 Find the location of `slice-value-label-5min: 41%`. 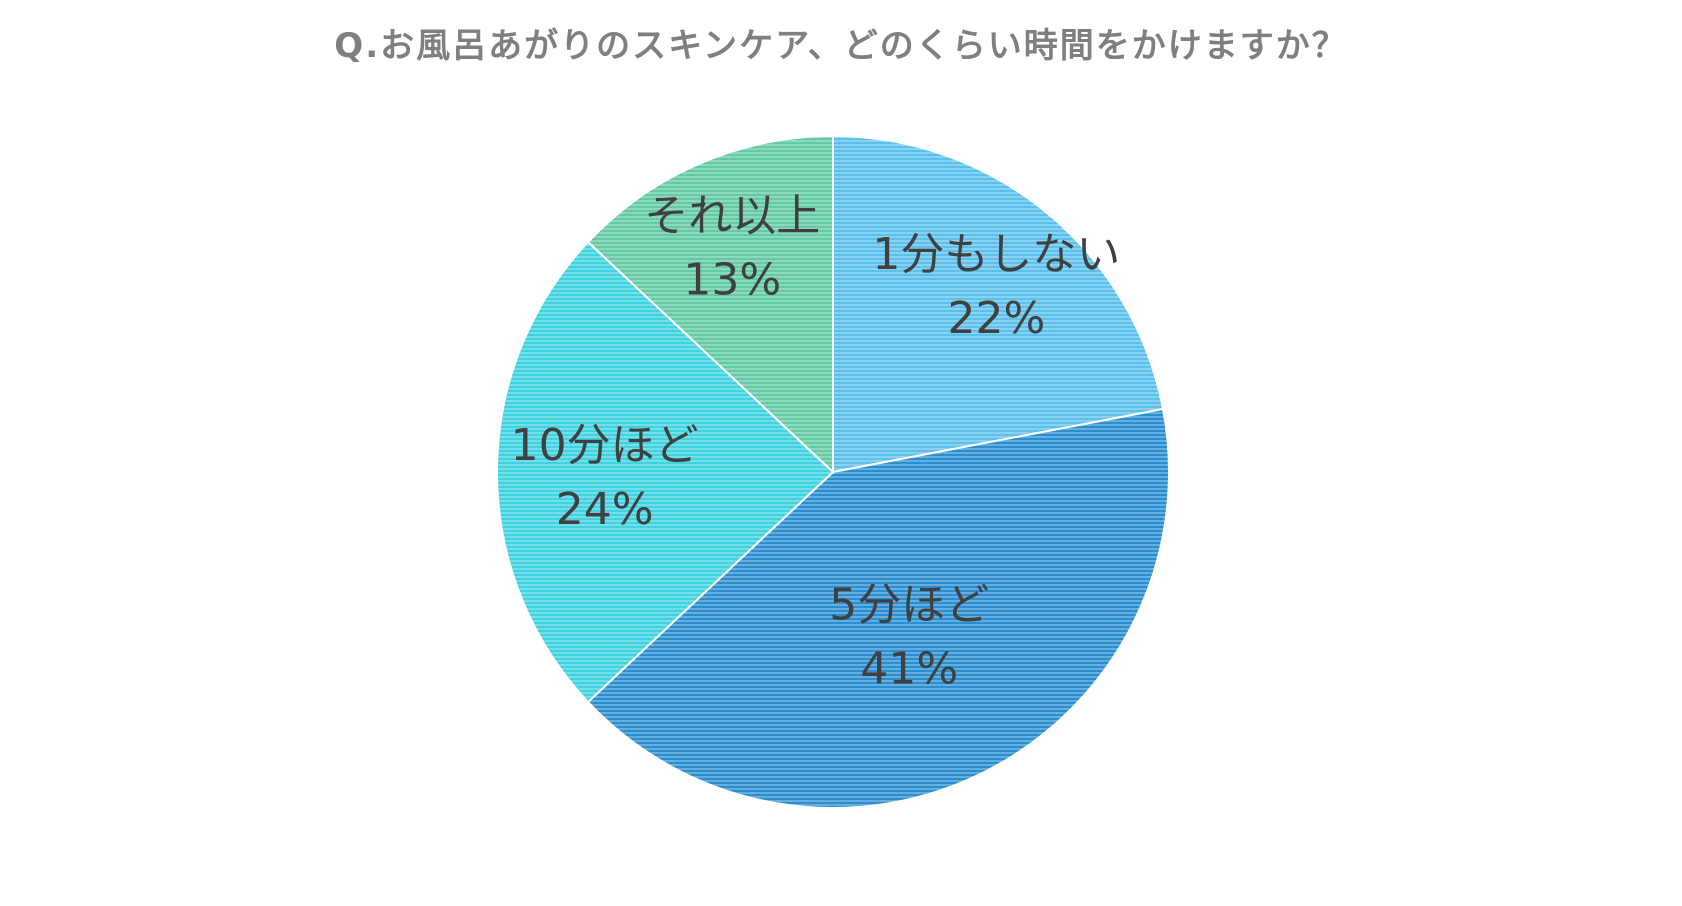

slice-value-label-5min: 41% is located at coordinates (909, 669).